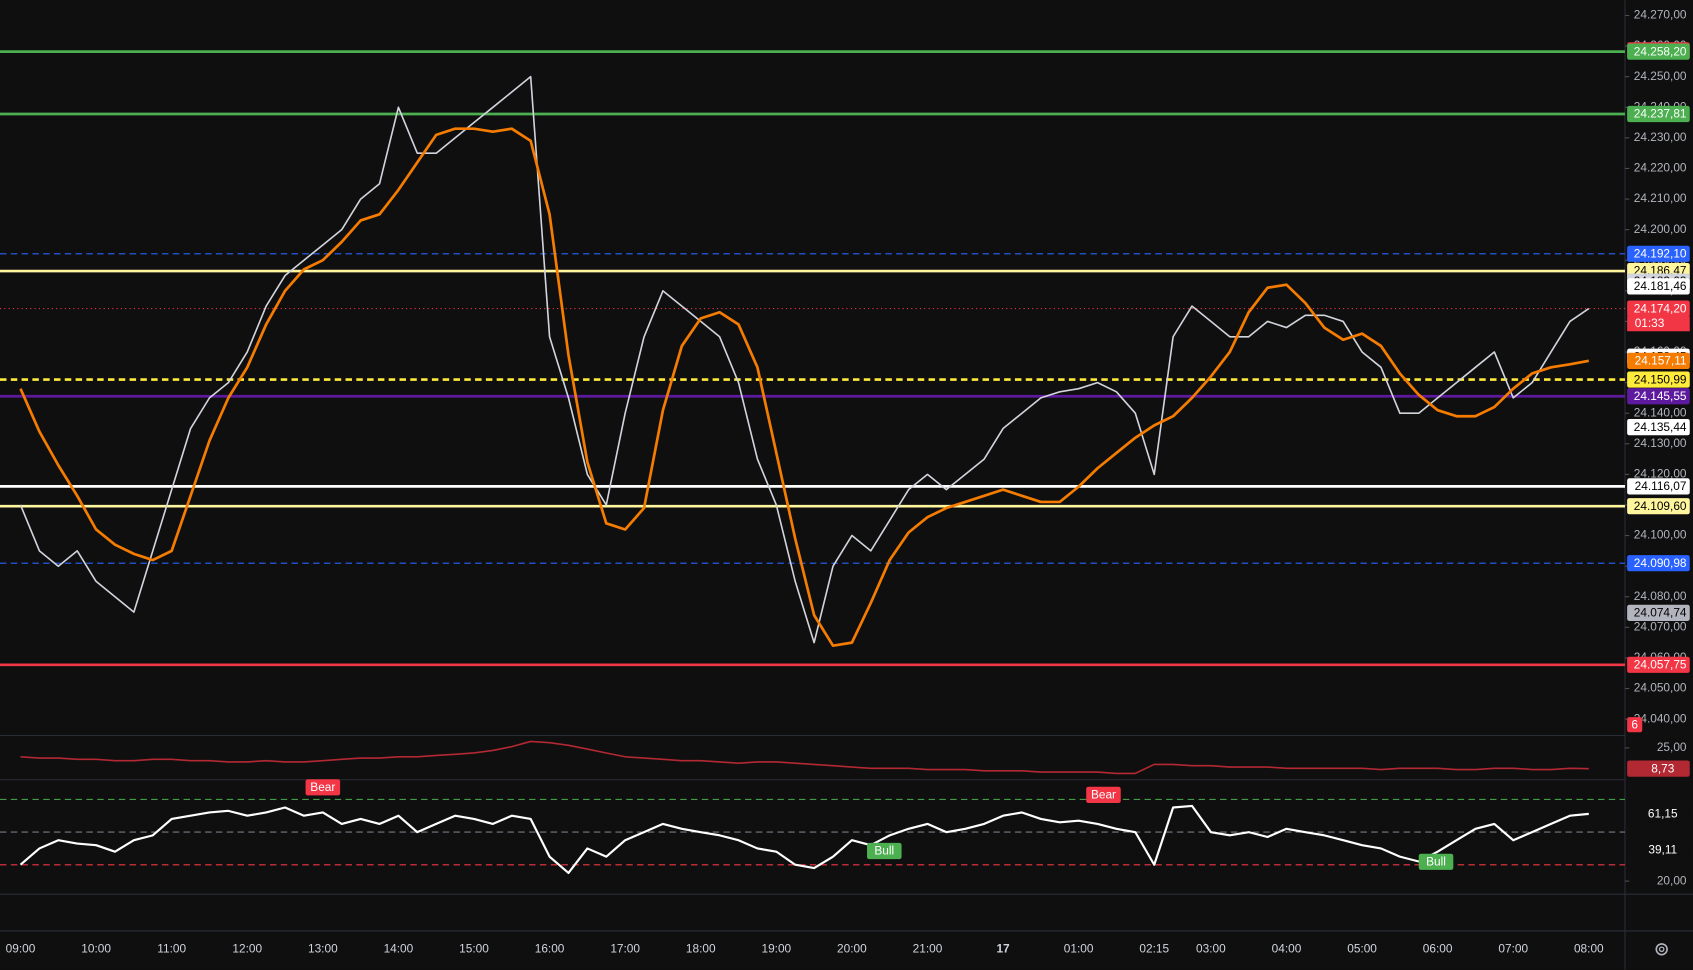 This screenshot has height=970, width=1693. Describe the element at coordinates (1513, 948) in the screenshot. I see `x-tick-label: 07:00` at that location.